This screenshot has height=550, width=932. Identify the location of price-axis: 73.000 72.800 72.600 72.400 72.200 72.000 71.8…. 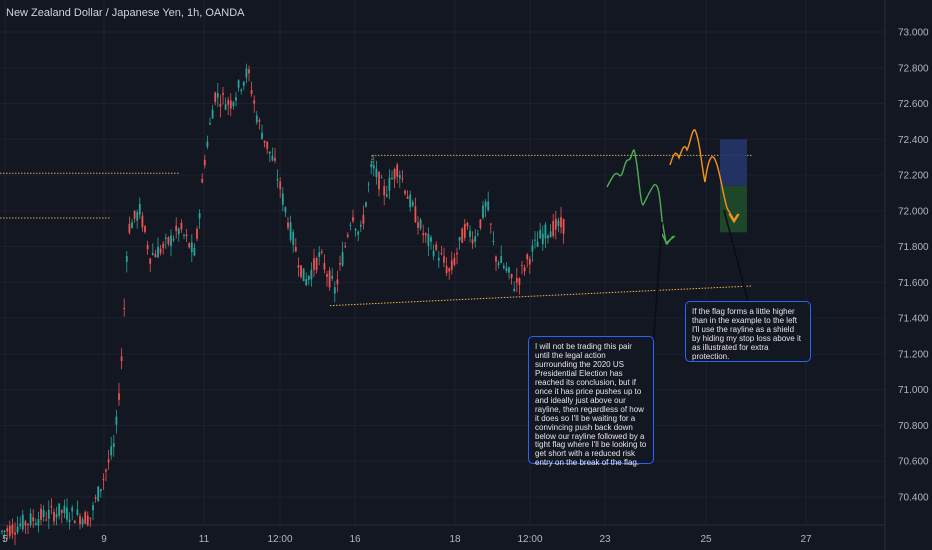
(913, 266).